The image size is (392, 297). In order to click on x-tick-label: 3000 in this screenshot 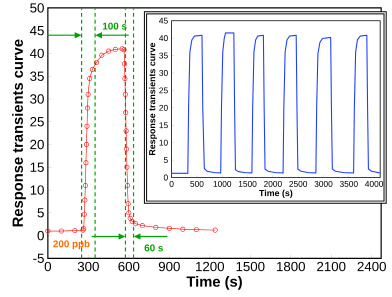, I will do `click(323, 184)`.